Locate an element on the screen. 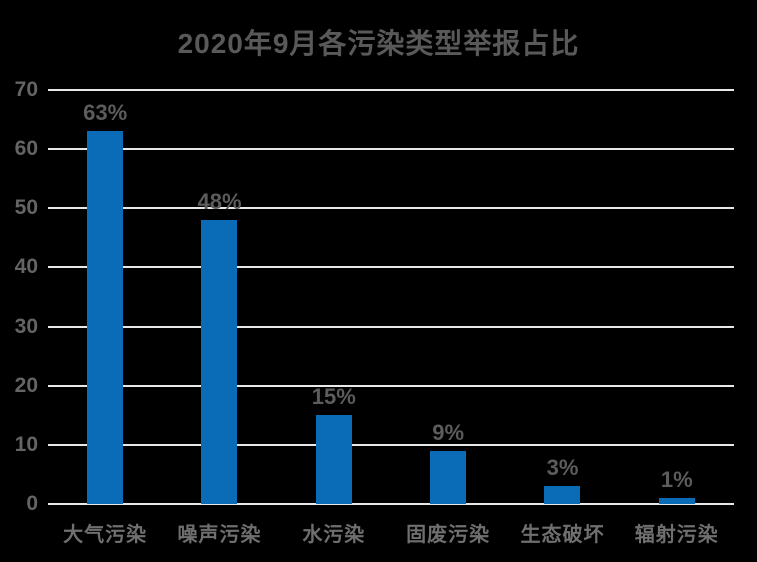 This screenshot has height=562, width=757. x-category-label: 大气污染 is located at coordinates (105, 535).